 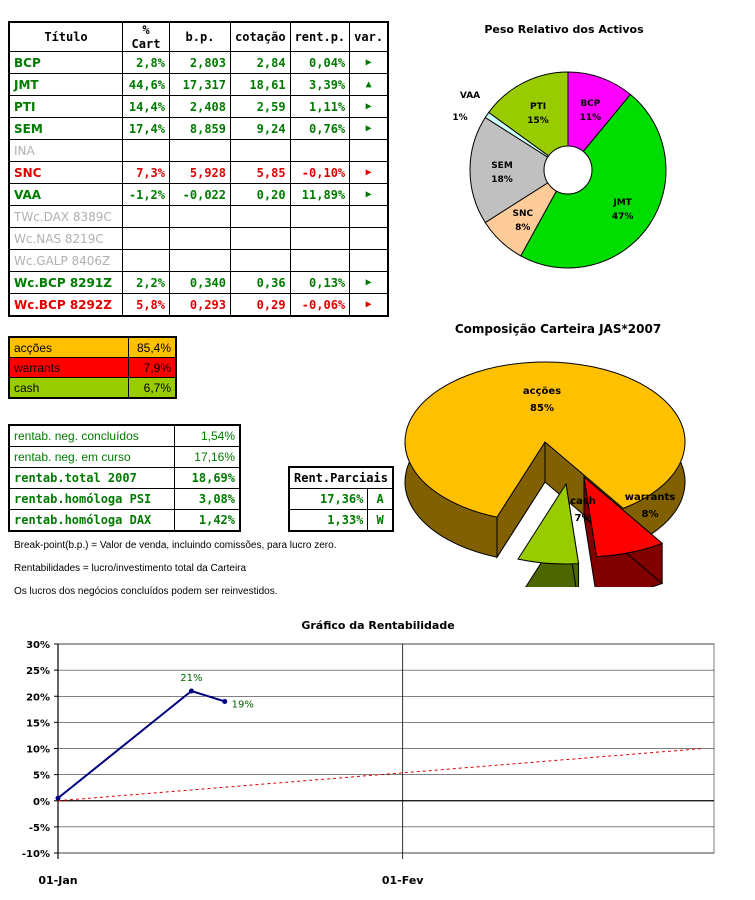 I want to click on y-tick-label: 20%, so click(x=38, y=697).